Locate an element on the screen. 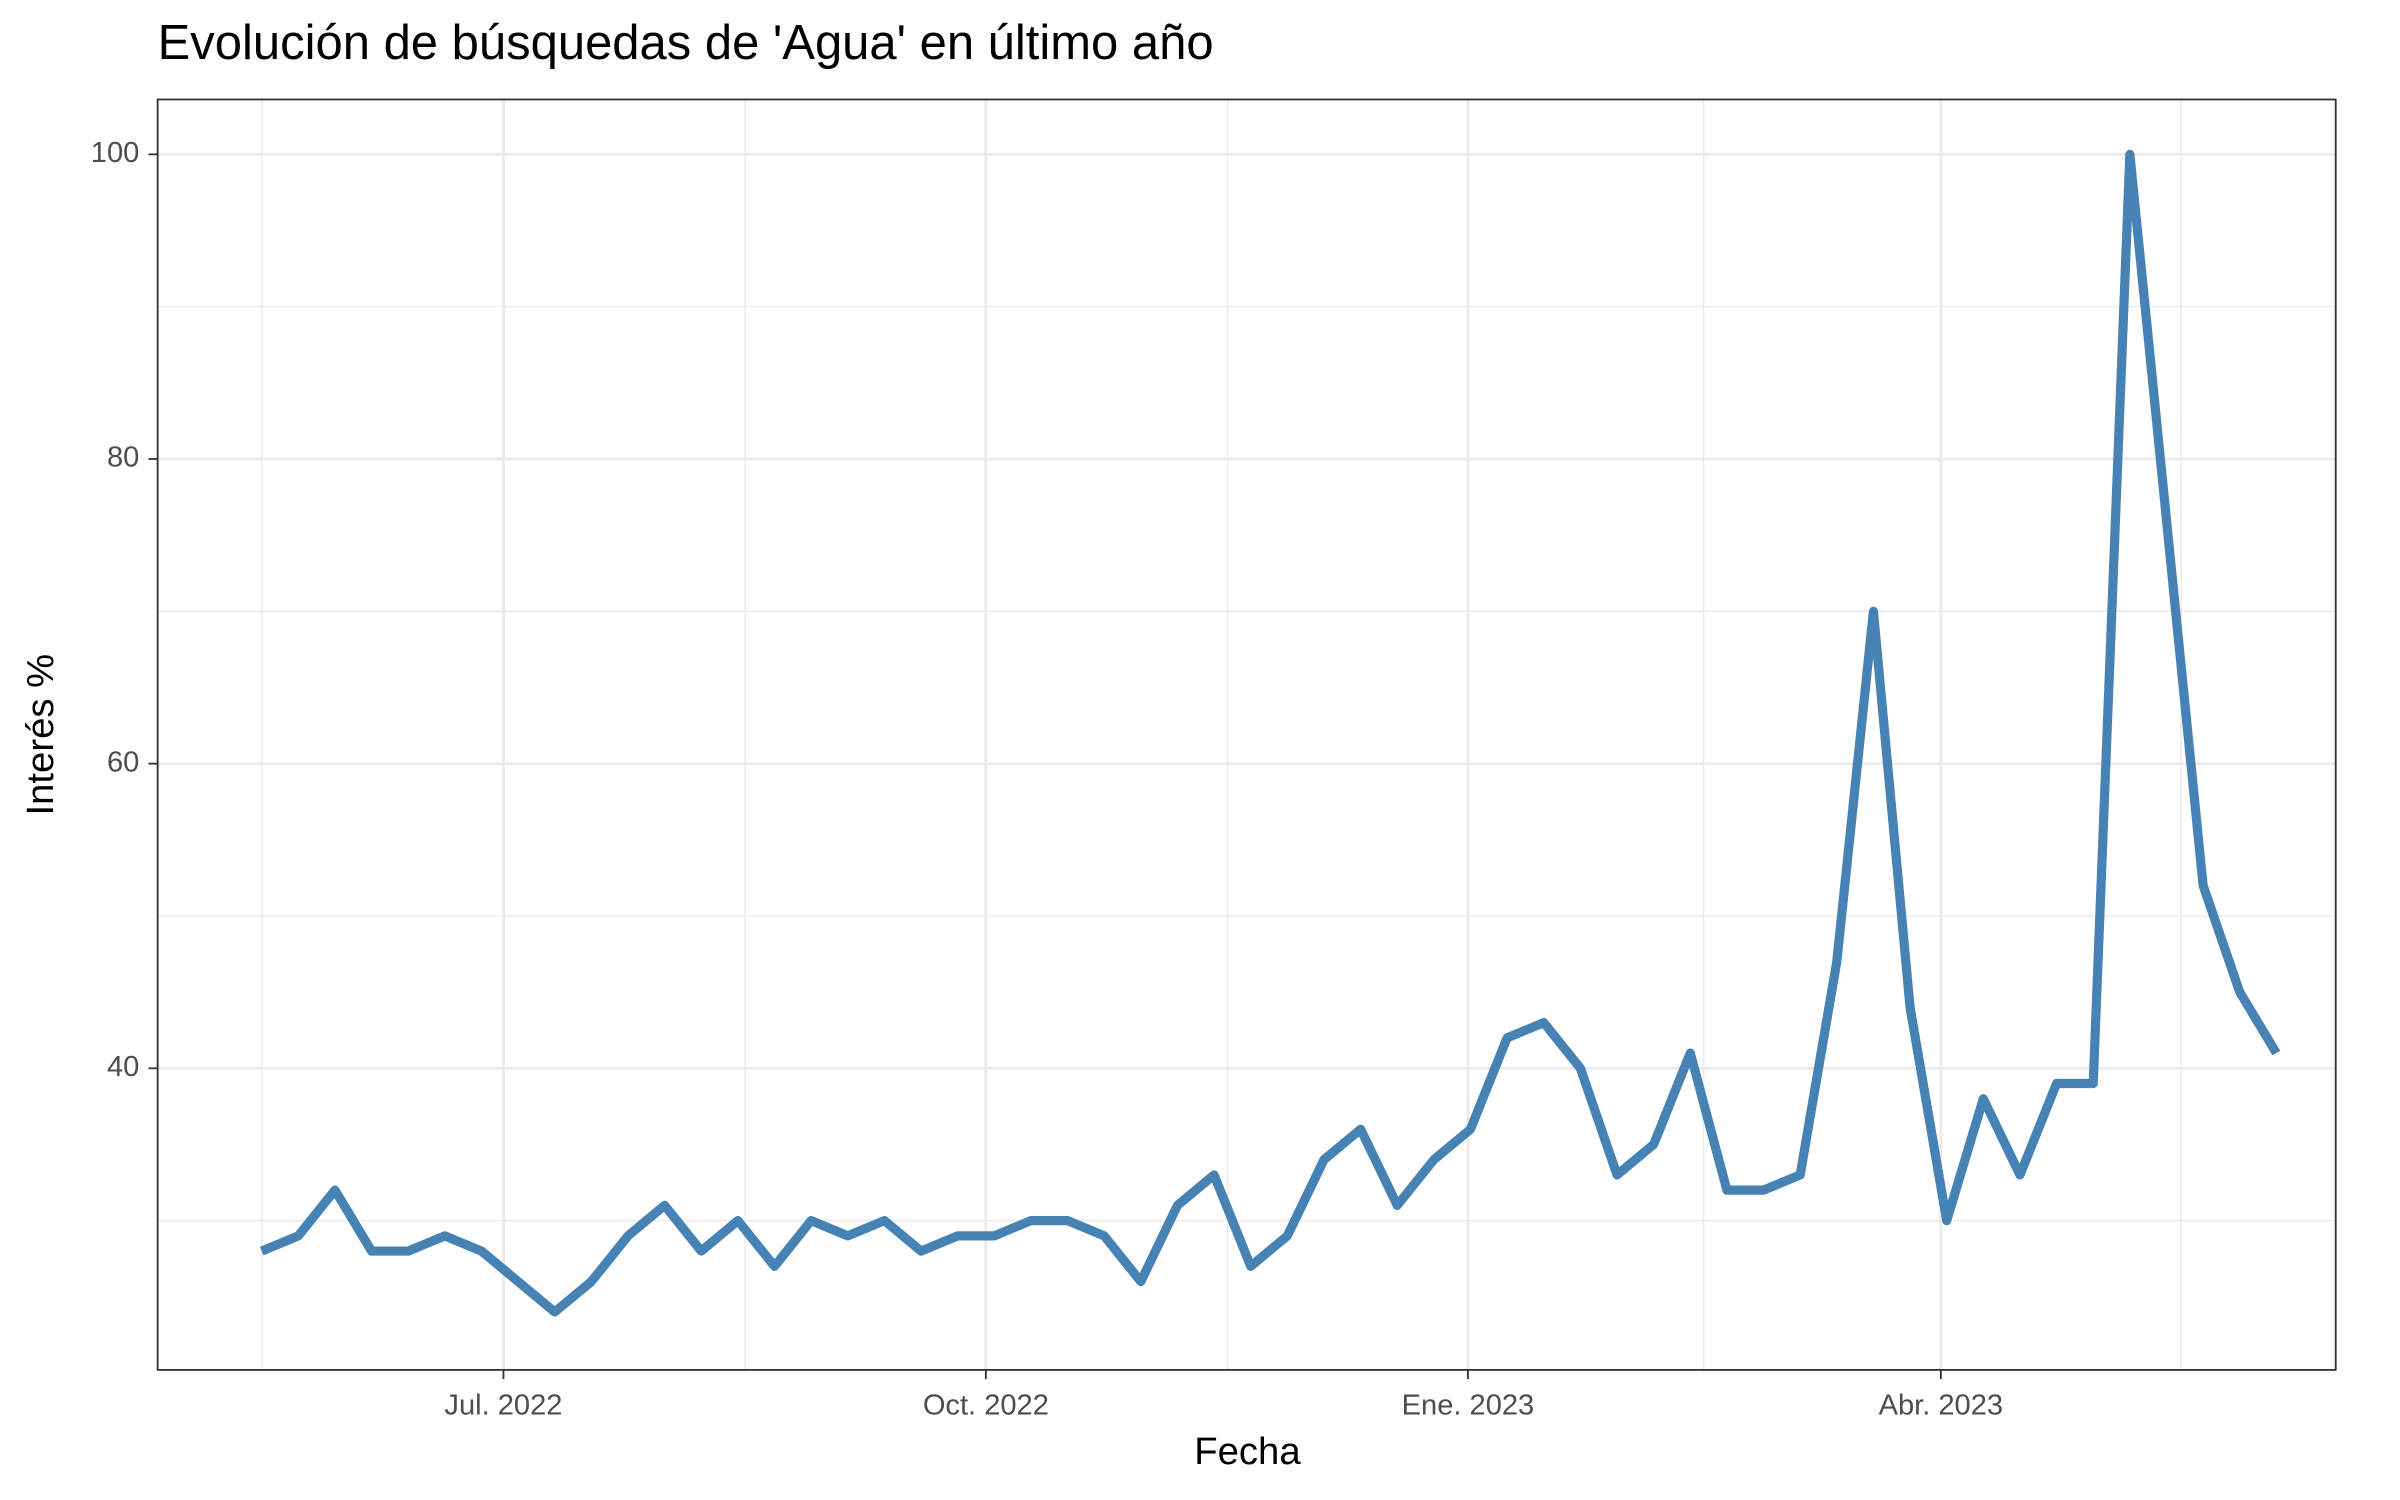 The image size is (2400, 1500). x-tick-label: Ene. 2023 is located at coordinates (1468, 1405).